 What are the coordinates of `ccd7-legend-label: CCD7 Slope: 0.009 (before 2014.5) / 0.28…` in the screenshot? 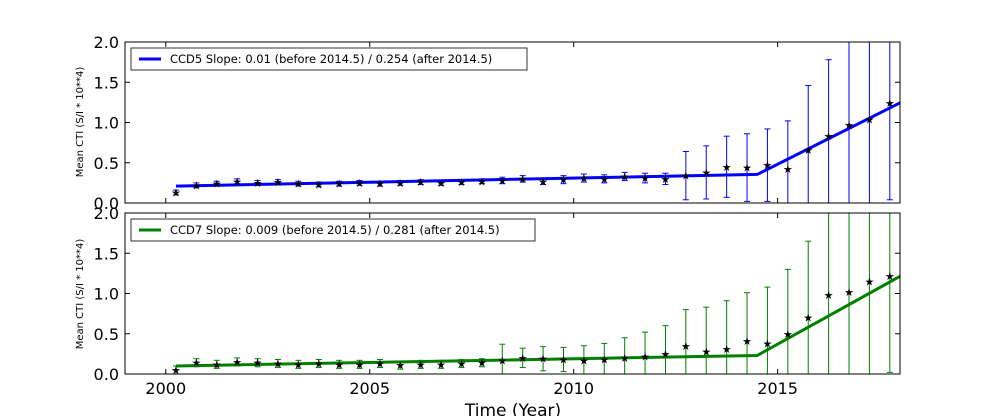 It's located at (335, 230).